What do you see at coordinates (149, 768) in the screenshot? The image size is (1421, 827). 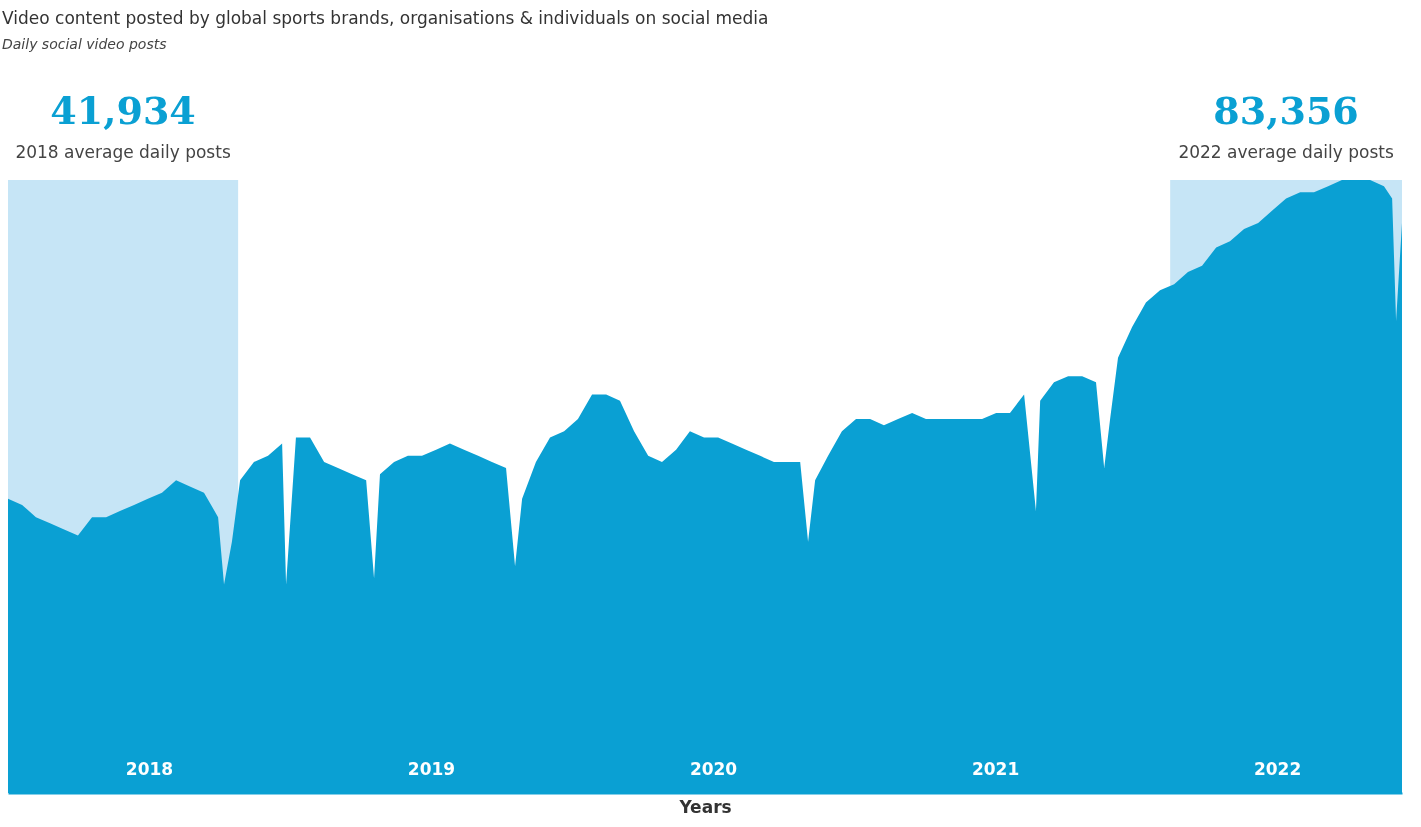 I see `x-tick-label: 2018` at bounding box center [149, 768].